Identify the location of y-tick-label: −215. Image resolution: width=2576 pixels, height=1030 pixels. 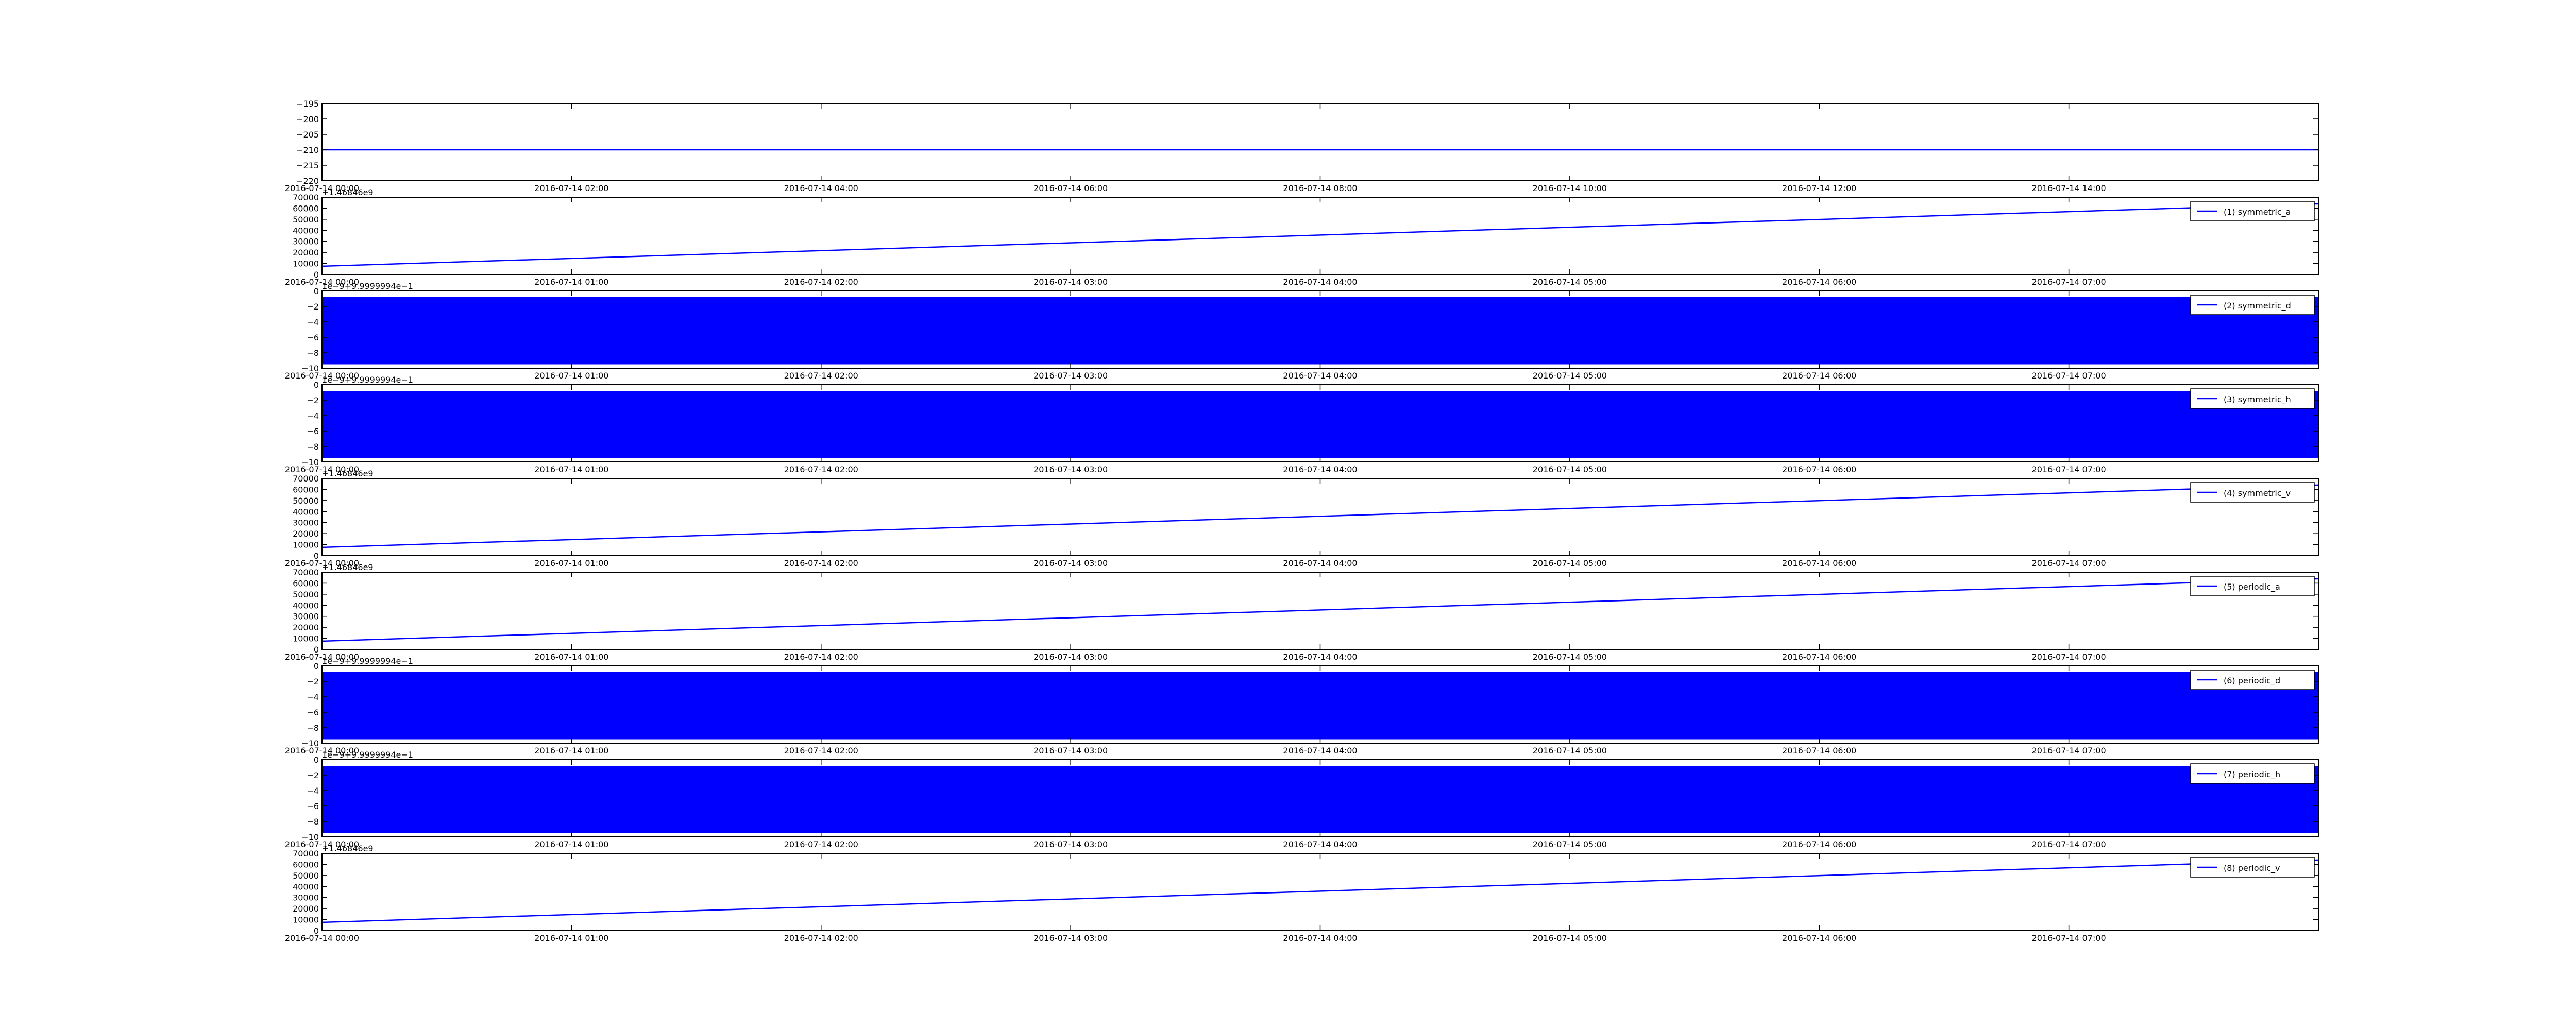
(307, 165).